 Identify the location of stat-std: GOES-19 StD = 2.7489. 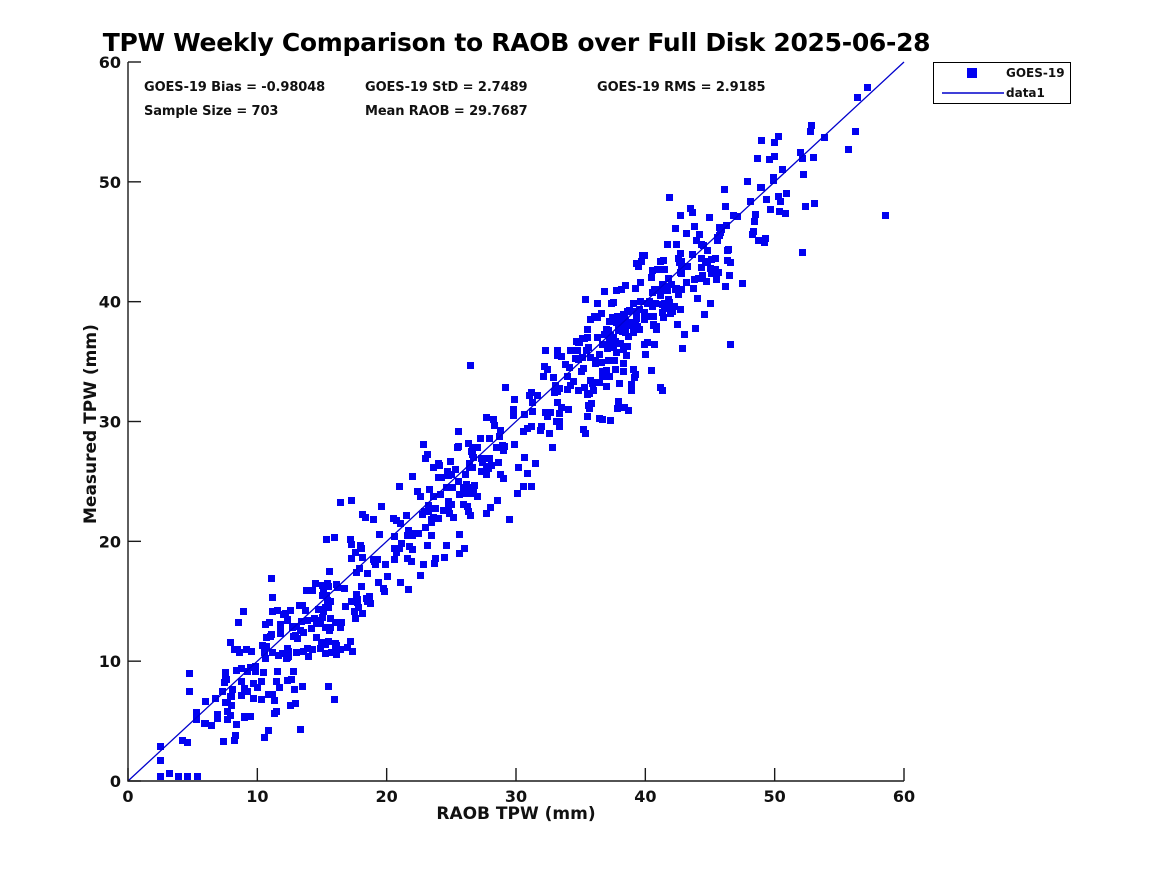
(446, 87).